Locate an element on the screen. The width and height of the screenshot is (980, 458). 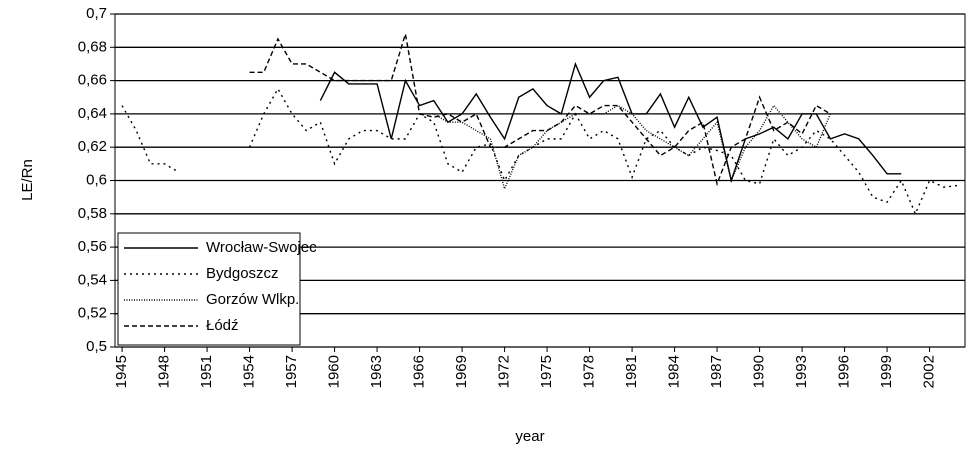
x-tick-label: 1981 is located at coordinates (631, 371).